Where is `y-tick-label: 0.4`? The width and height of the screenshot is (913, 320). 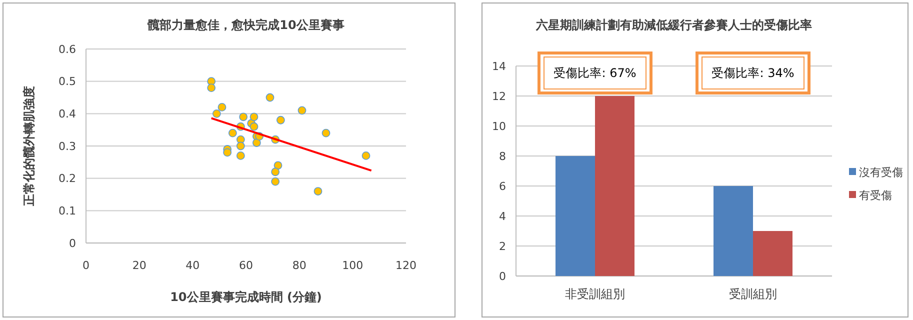
y-tick-label: 0.4 is located at coordinates (67, 114).